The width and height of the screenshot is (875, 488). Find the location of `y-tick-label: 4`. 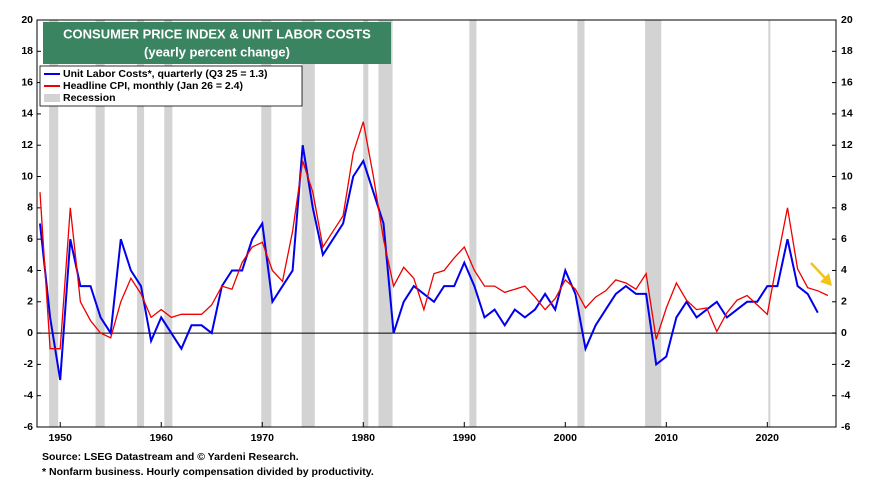

y-tick-label: 4 is located at coordinates (30, 270).